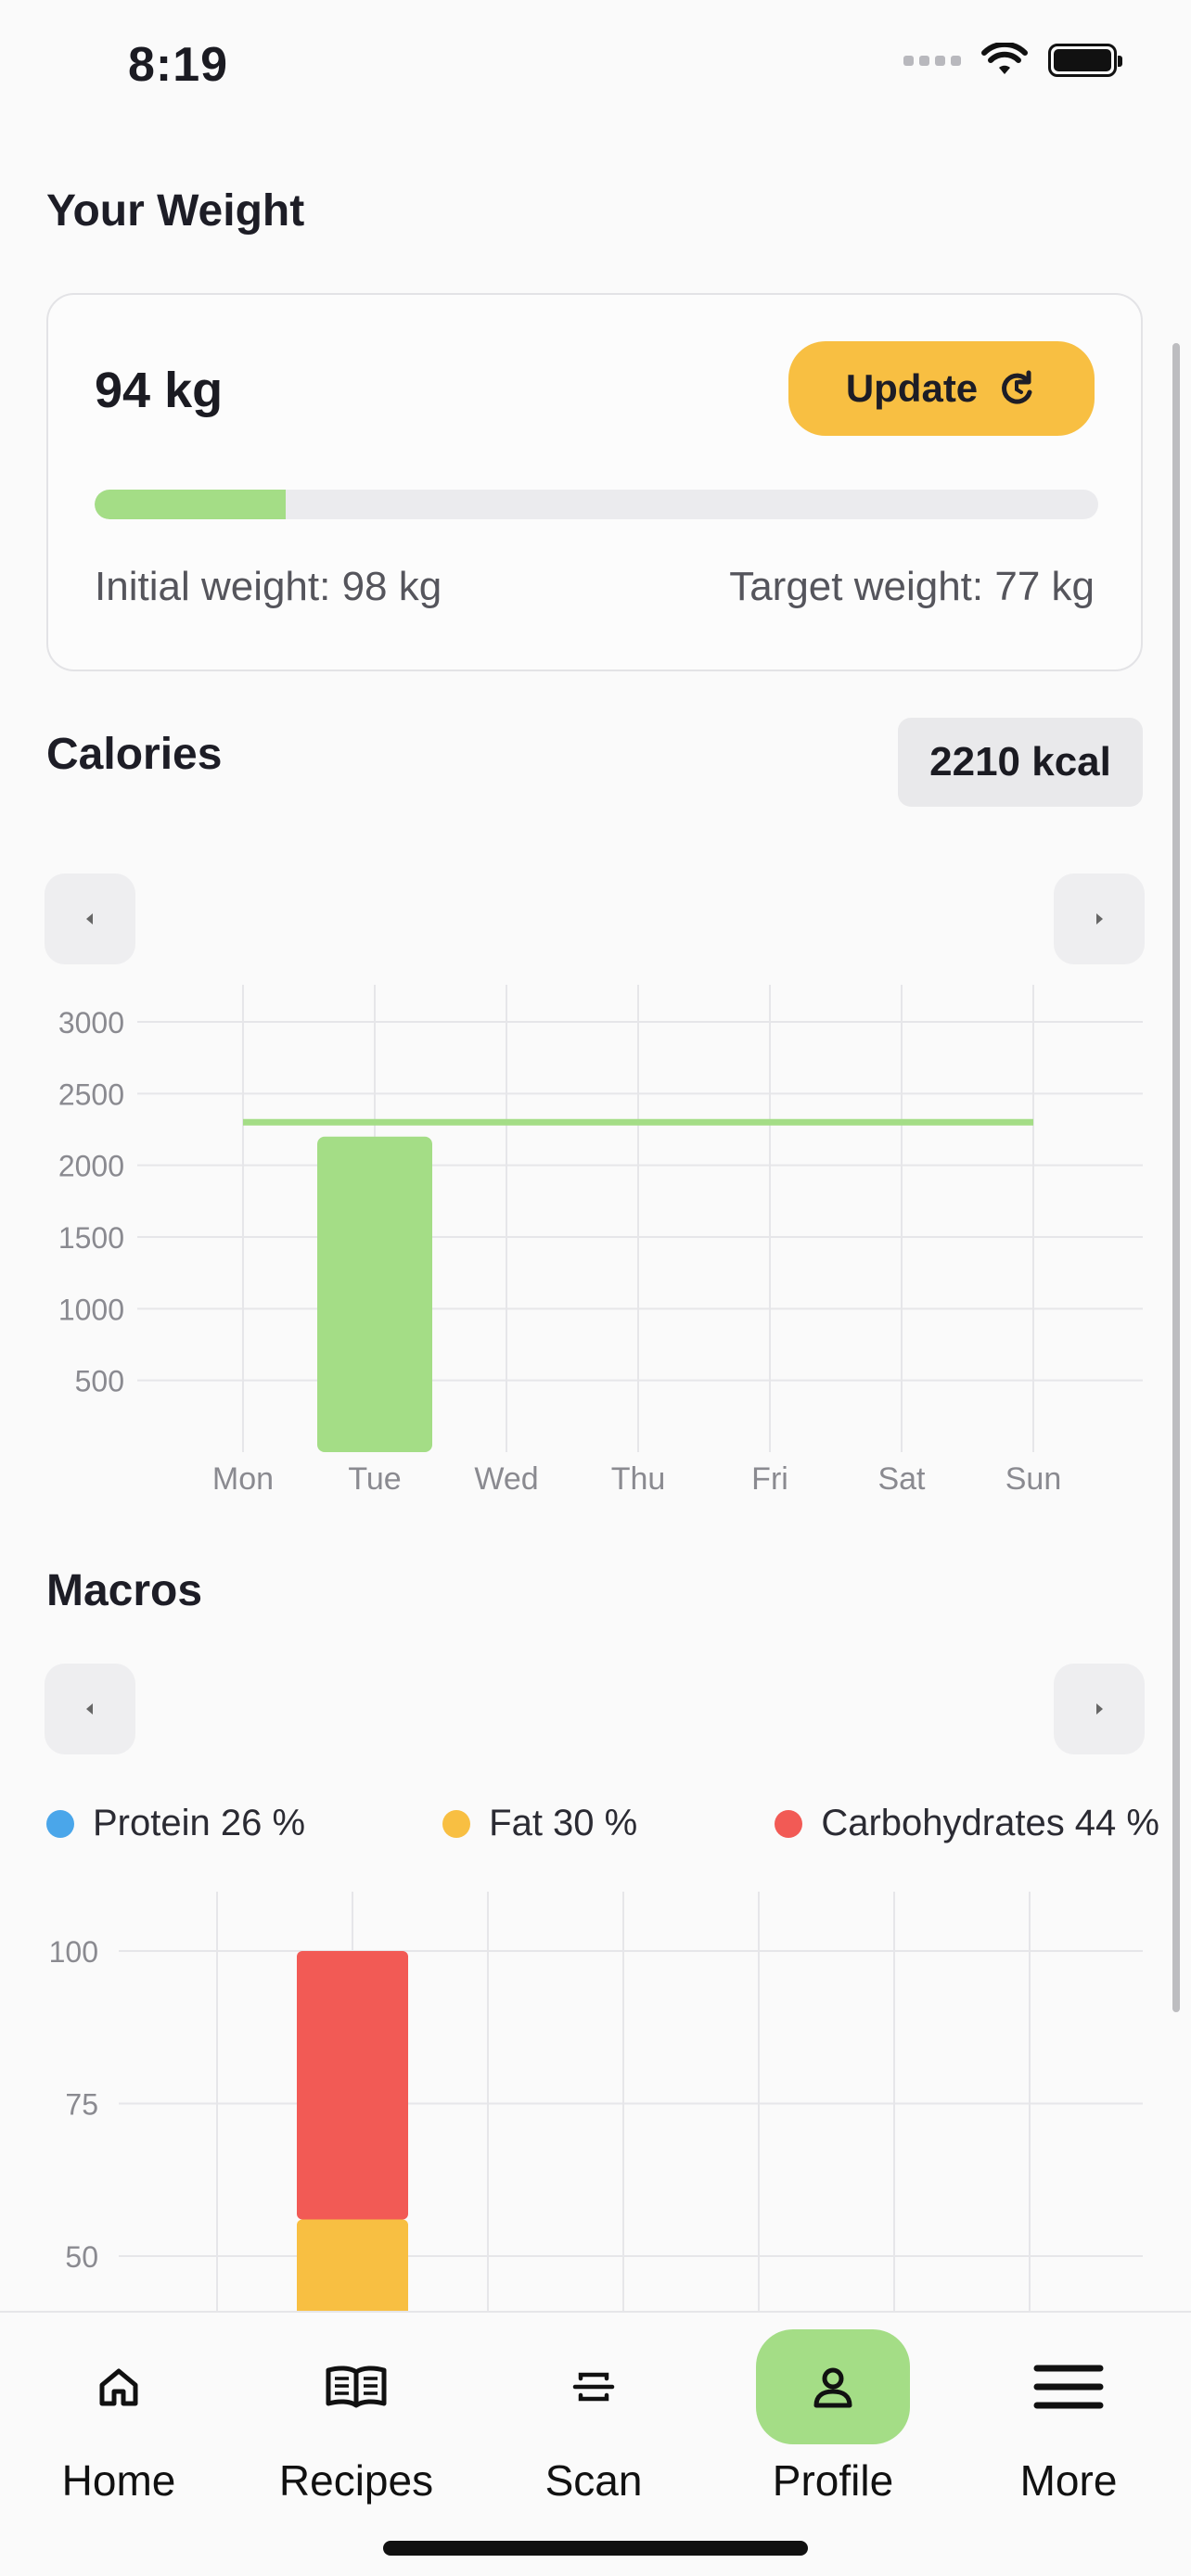 The image size is (1191, 2576). I want to click on tab-recipes: Recipes, so click(356, 2418).